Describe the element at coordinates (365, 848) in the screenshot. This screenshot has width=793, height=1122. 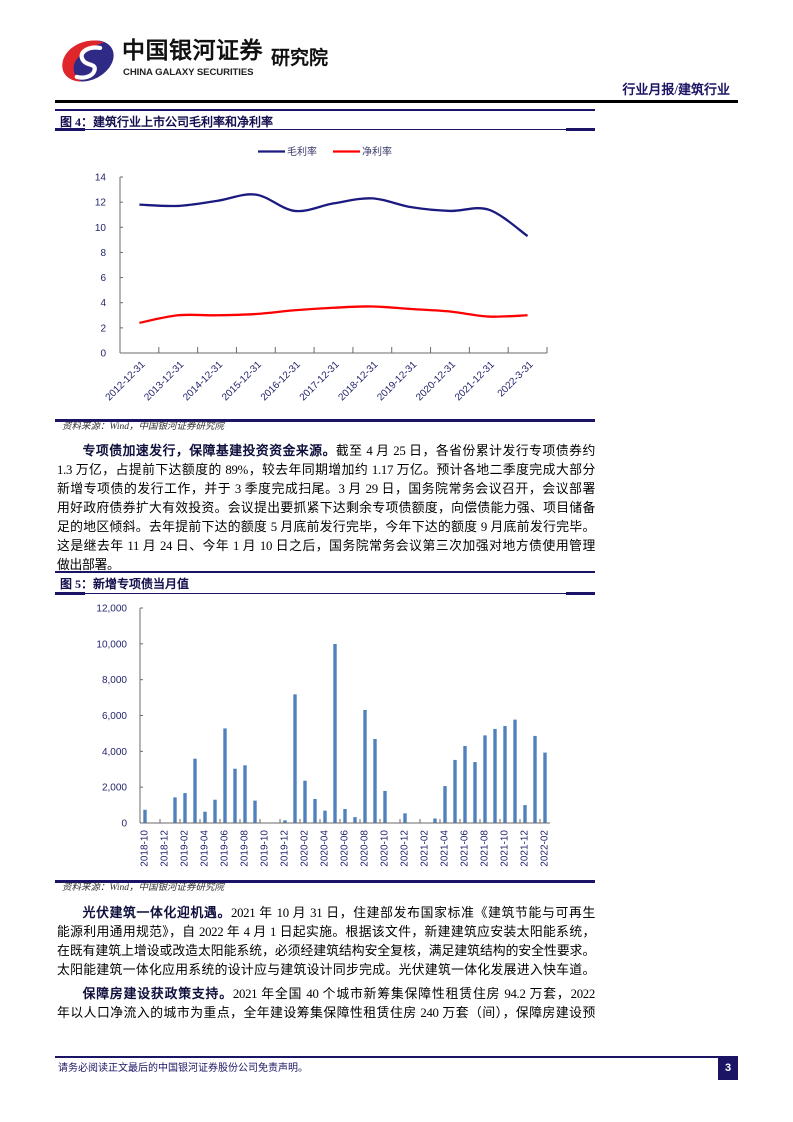
I see `x-tick-label: 2020-08` at that location.